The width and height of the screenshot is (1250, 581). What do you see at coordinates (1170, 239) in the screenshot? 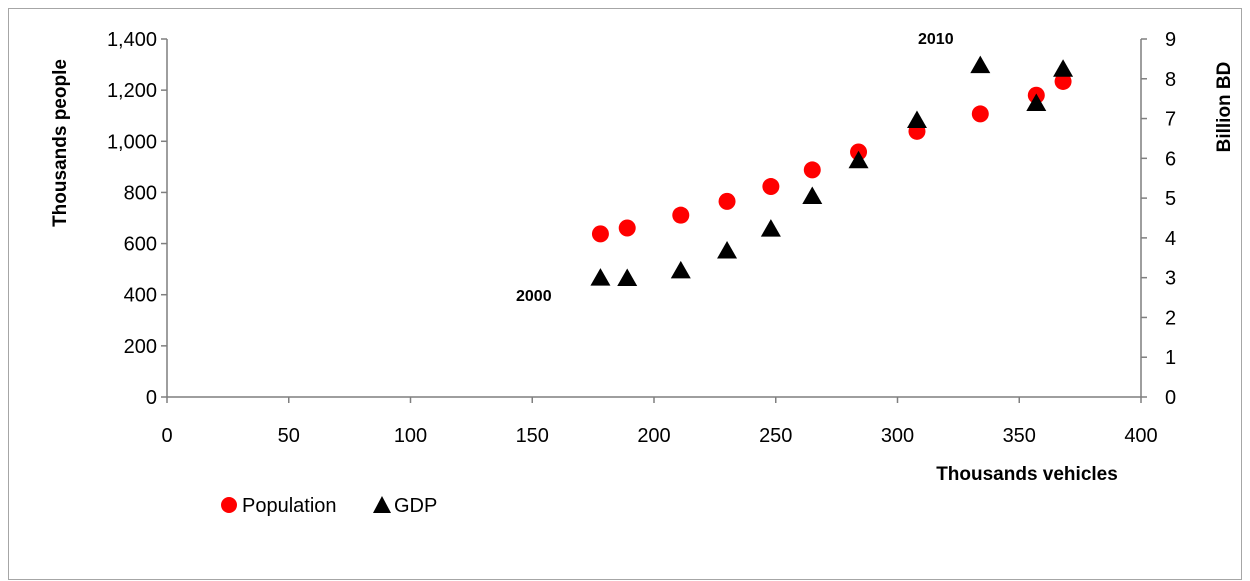
I see `y2-tick-label: 4` at bounding box center [1170, 239].